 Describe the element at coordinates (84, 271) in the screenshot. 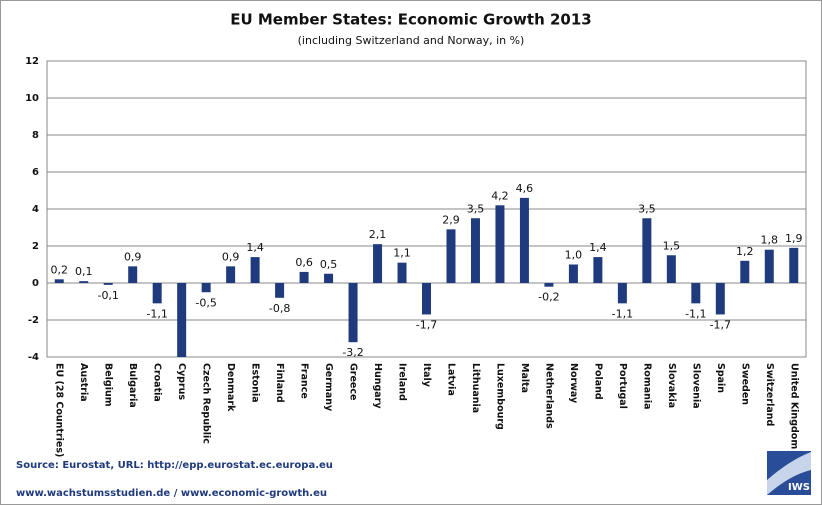

I see `value-label: 0,1` at that location.